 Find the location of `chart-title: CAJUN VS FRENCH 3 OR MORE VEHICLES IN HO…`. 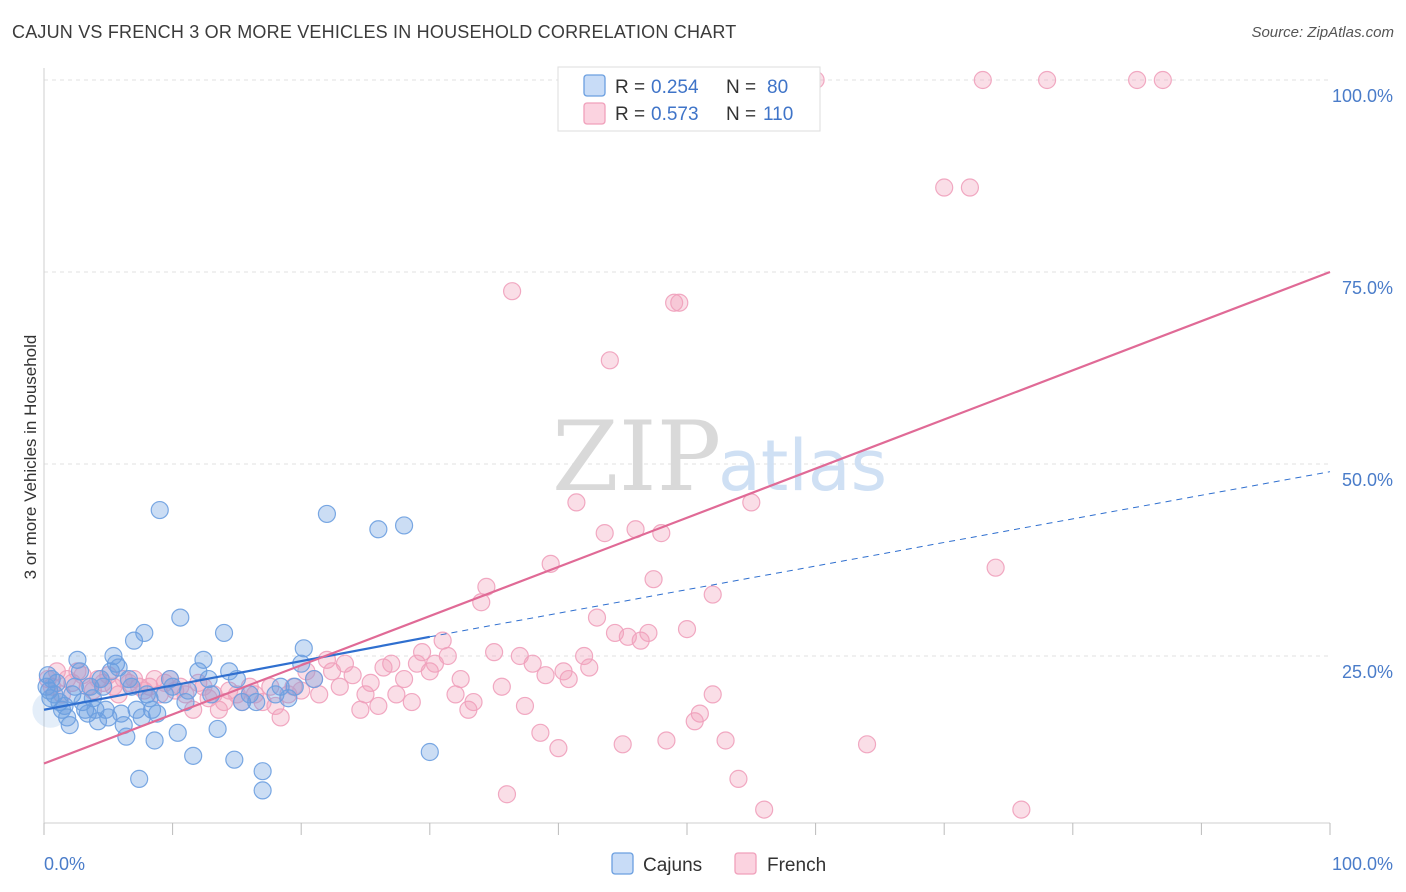

chart-title: CAJUN VS FRENCH 3 OR MORE VEHICLES IN HO… is located at coordinates (374, 32).